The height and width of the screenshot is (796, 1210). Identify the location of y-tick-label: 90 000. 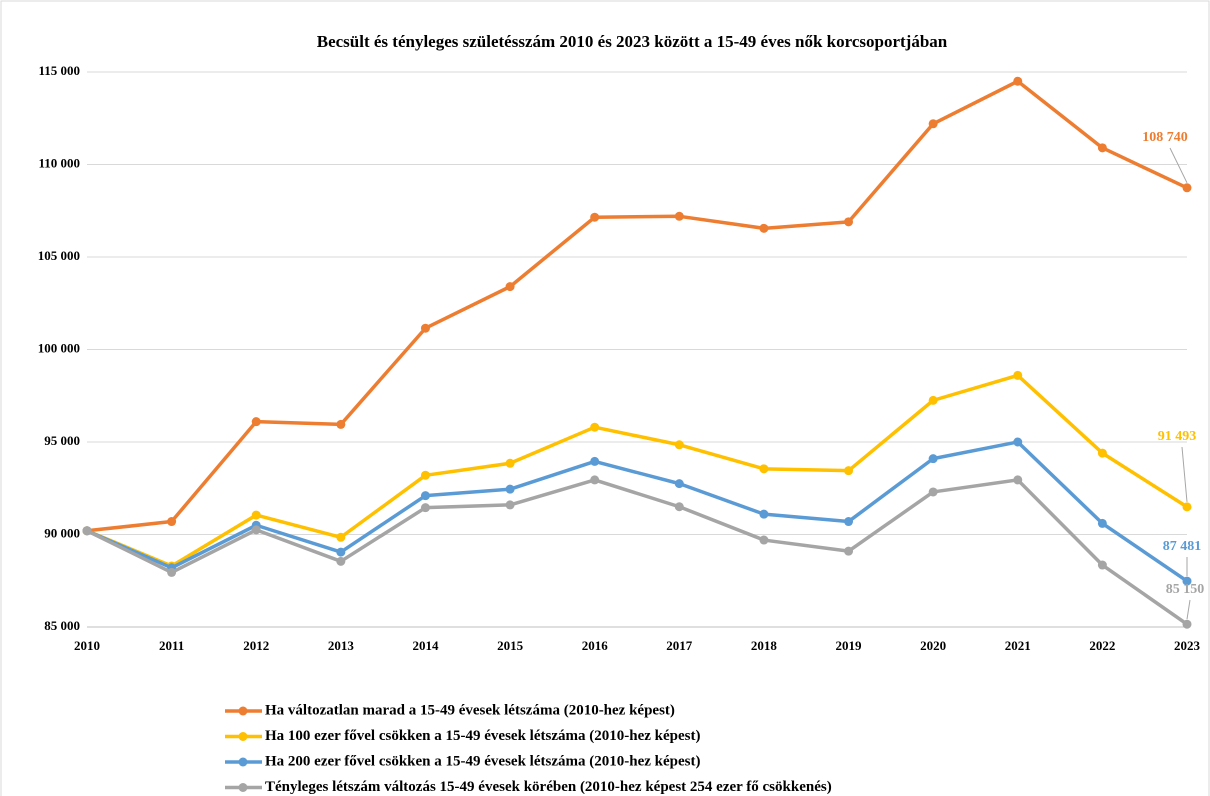
(62, 532).